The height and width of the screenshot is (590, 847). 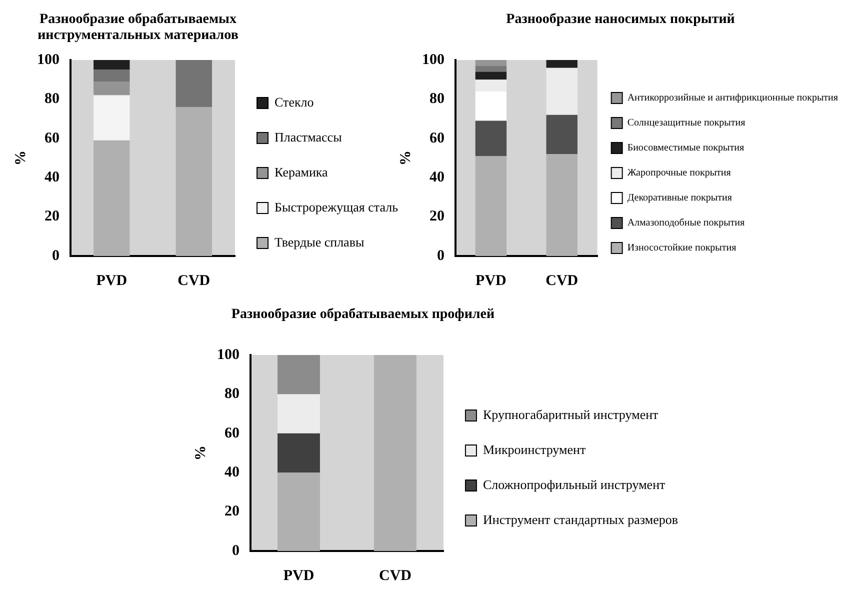 I want to click on legend-label: Стекло, so click(x=294, y=102).